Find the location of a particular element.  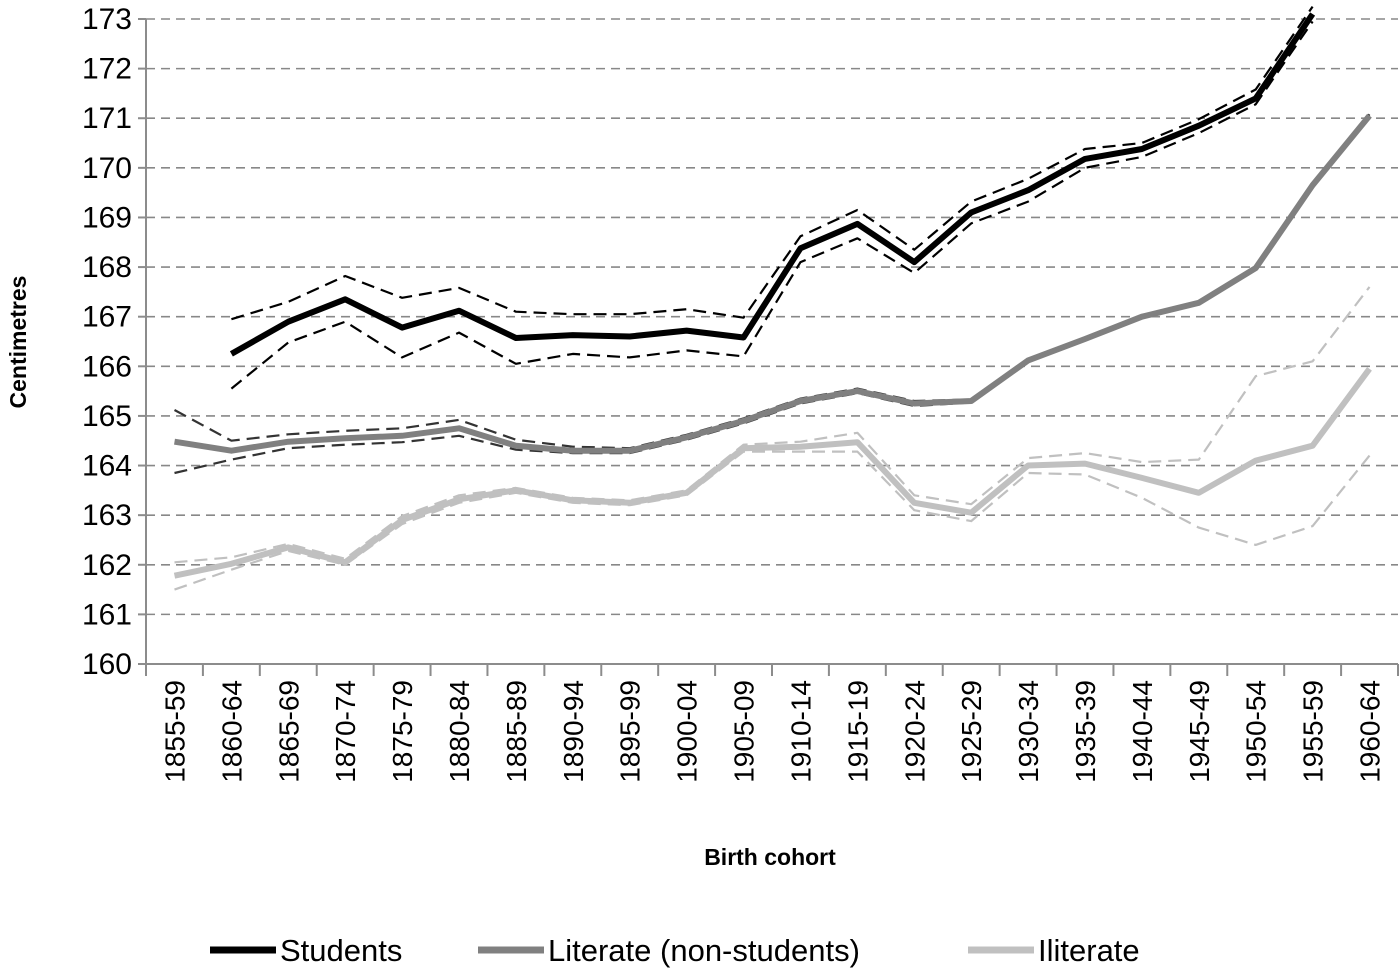

x-tick-label: 1925-29 is located at coordinates (971, 731).